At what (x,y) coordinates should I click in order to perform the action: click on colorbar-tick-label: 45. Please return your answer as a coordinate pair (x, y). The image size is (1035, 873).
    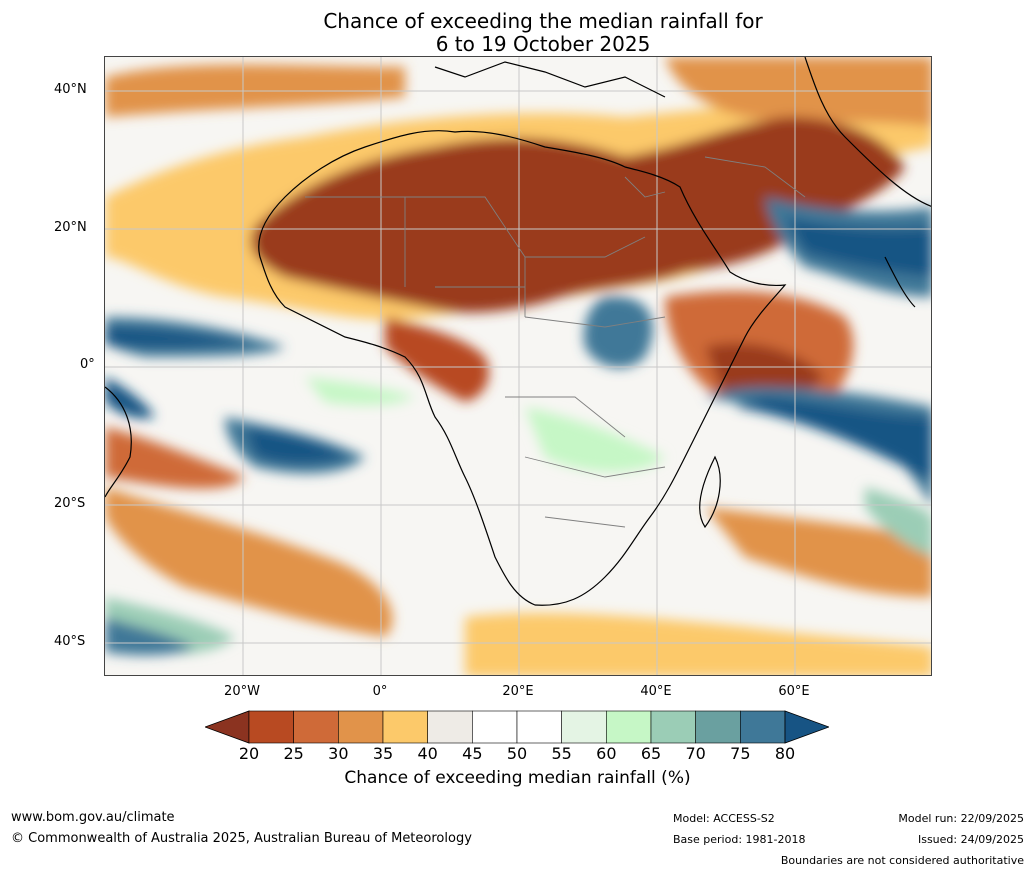
    Looking at the image, I should click on (472, 753).